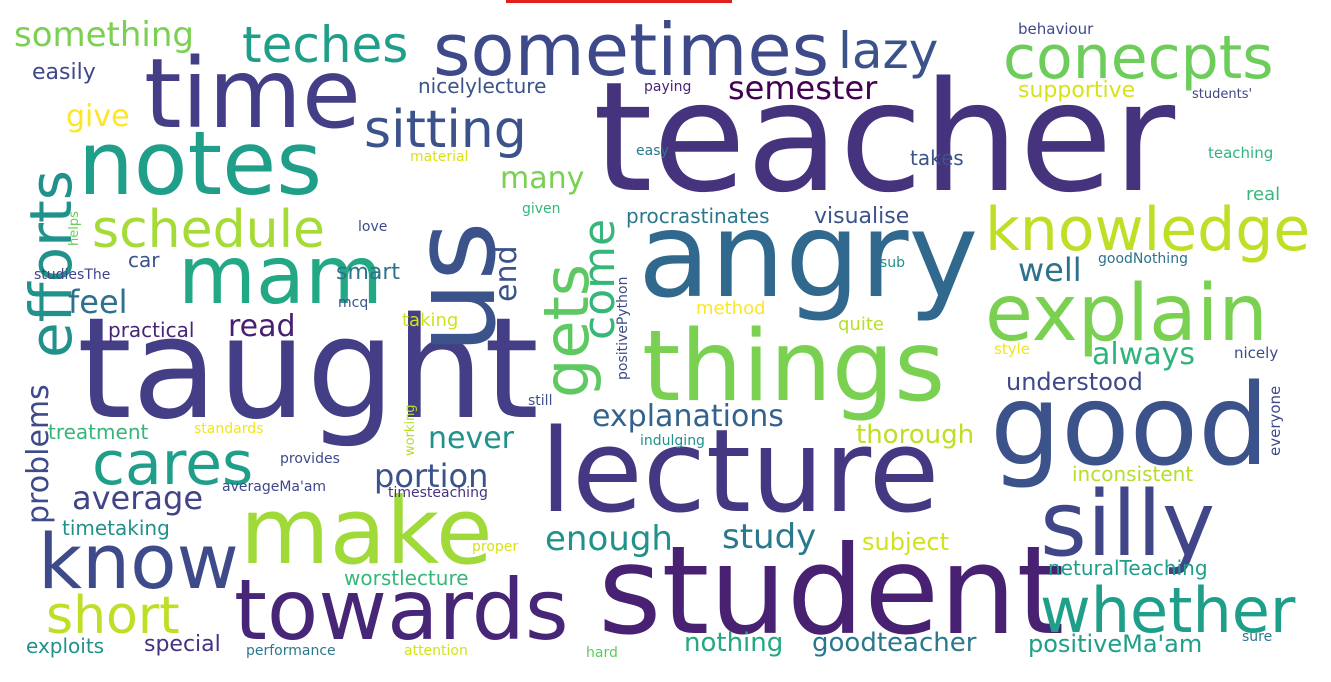 Image resolution: width=1331 pixels, height=682 pixels. I want to click on word-material: material, so click(439, 157).